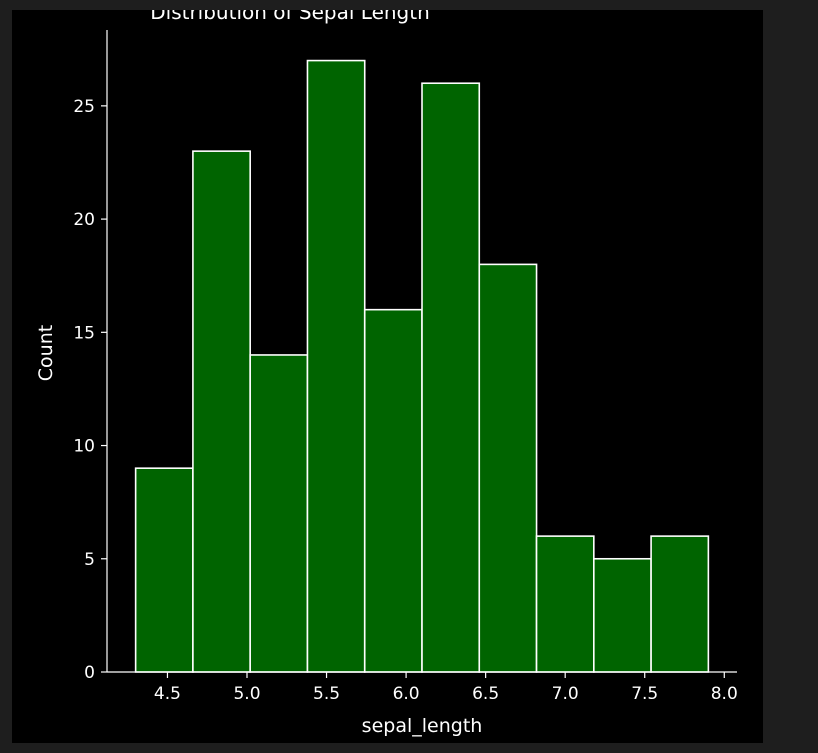 The height and width of the screenshot is (753, 818). Describe the element at coordinates (167, 694) in the screenshot. I see `x-tick-label: 4.5` at that location.